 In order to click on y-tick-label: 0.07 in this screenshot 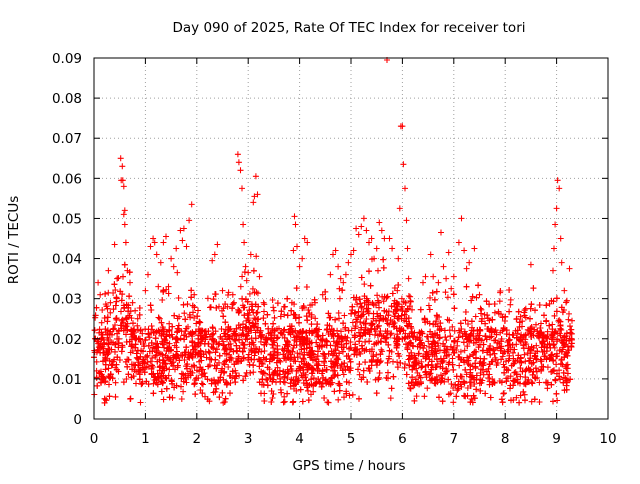, I will do `click(67, 139)`.